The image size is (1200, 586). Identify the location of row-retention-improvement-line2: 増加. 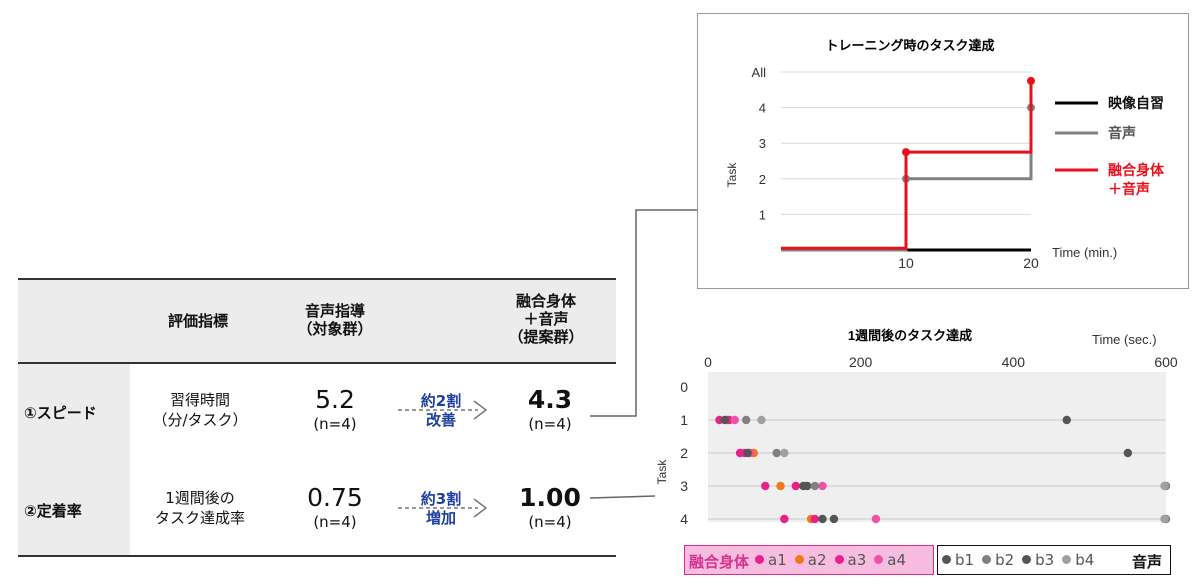
(440, 518).